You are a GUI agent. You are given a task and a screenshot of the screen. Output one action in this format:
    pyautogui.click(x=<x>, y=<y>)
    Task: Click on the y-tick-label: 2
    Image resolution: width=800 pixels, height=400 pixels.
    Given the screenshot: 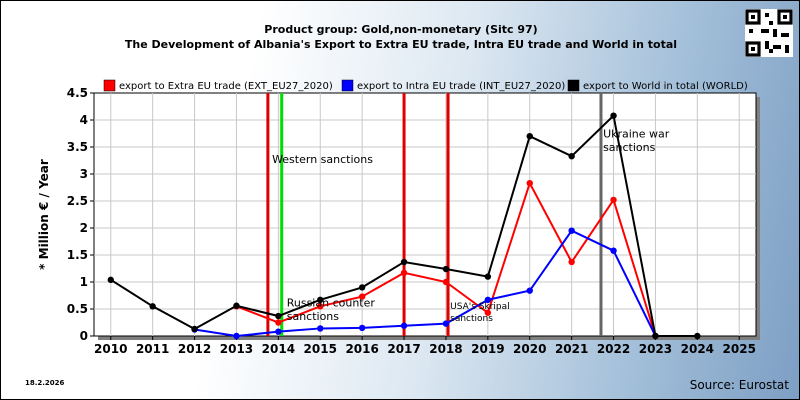 What is the action you would take?
    pyautogui.click(x=84, y=228)
    